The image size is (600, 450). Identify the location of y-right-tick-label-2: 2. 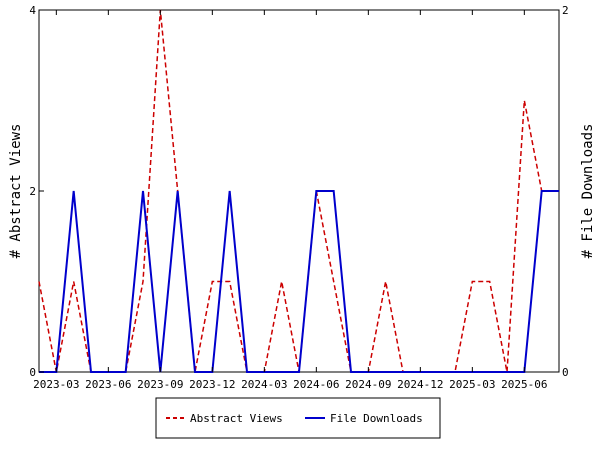
(565, 10).